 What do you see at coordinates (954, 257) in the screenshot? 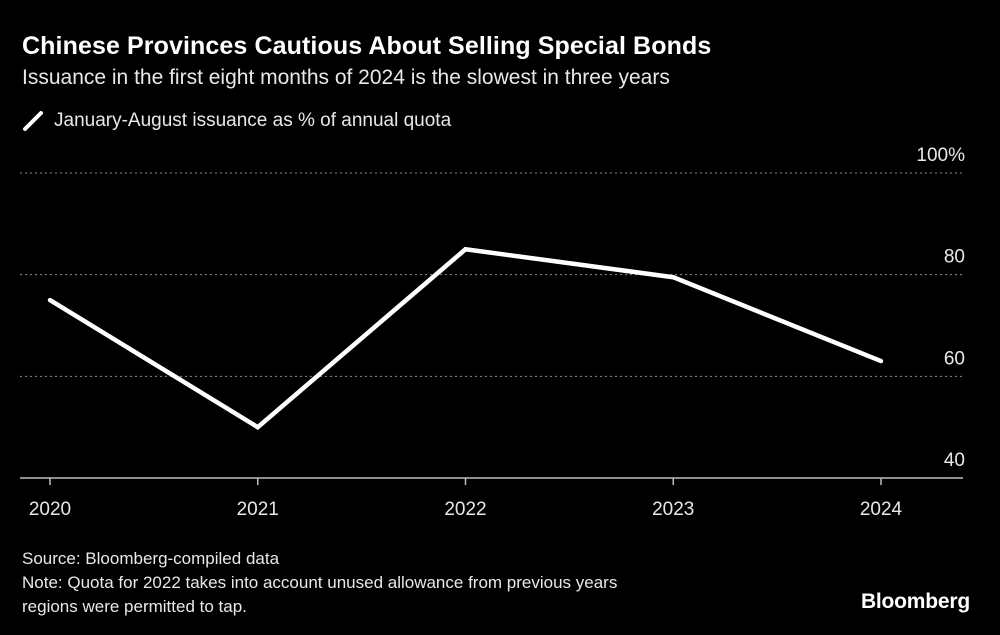
I see `y-tick-label: 80` at bounding box center [954, 257].